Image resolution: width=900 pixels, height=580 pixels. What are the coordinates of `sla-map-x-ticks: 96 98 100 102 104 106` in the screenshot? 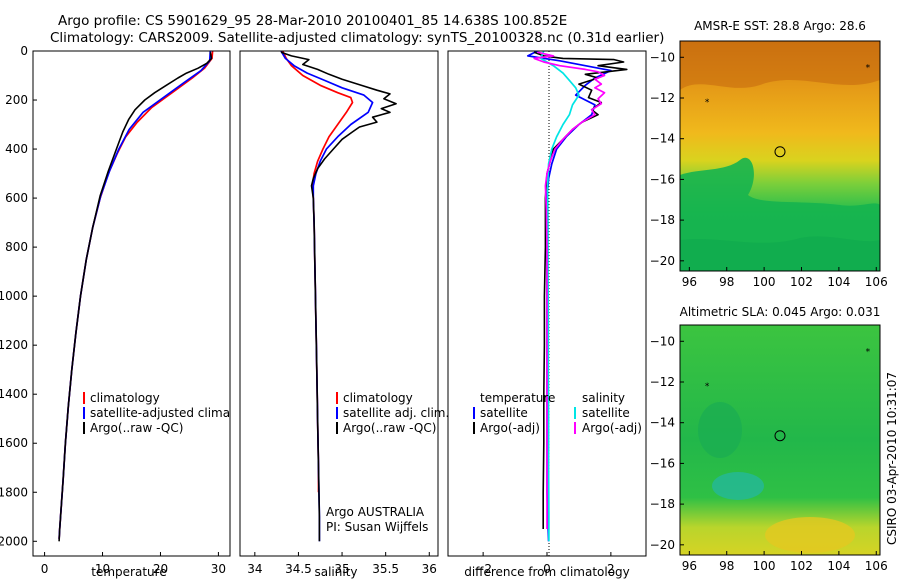 It's located at (785, 562).